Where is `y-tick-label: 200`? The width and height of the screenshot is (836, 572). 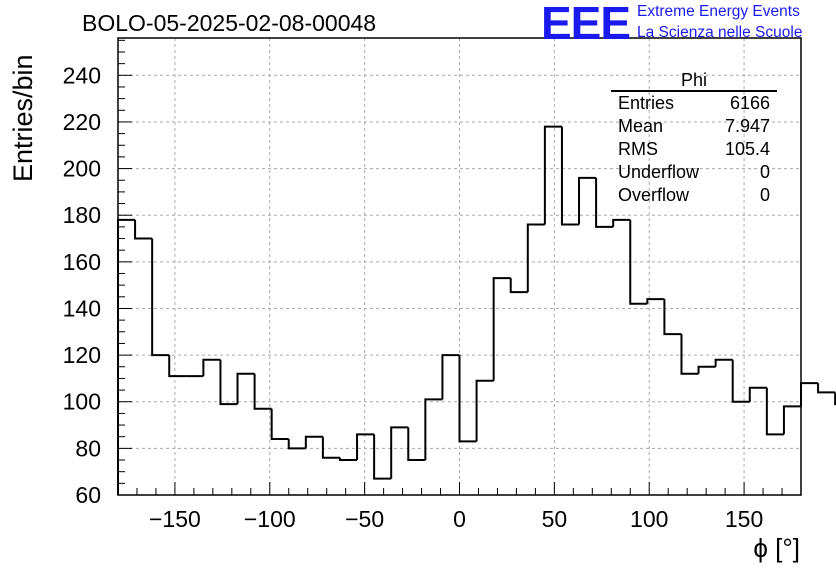
y-tick-label: 200 is located at coordinates (82, 169).